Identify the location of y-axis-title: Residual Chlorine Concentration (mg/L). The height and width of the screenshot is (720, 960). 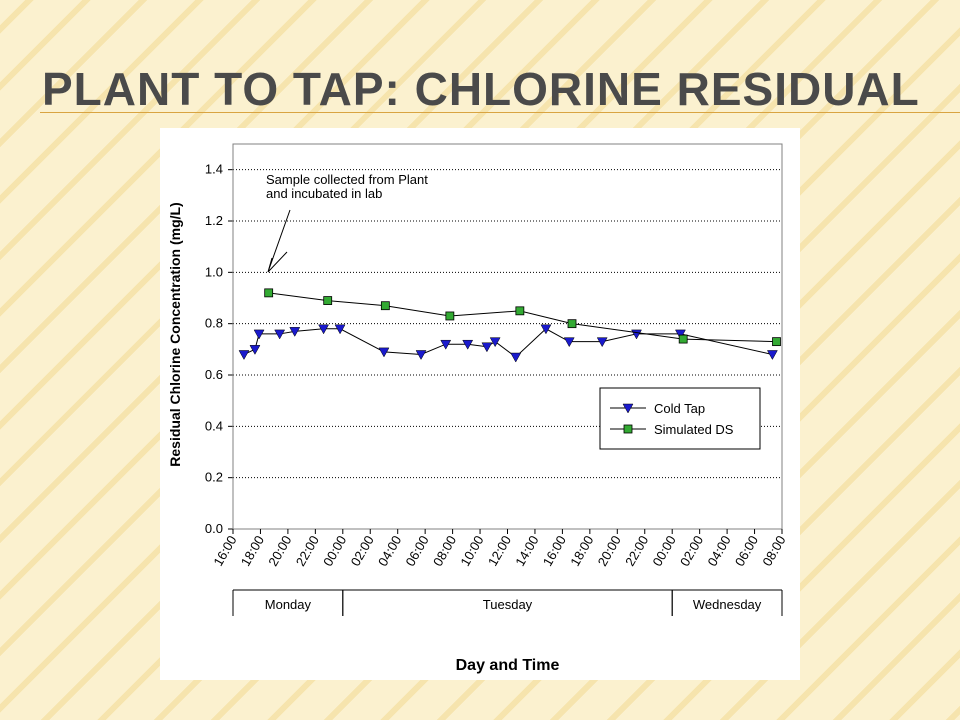
(175, 334).